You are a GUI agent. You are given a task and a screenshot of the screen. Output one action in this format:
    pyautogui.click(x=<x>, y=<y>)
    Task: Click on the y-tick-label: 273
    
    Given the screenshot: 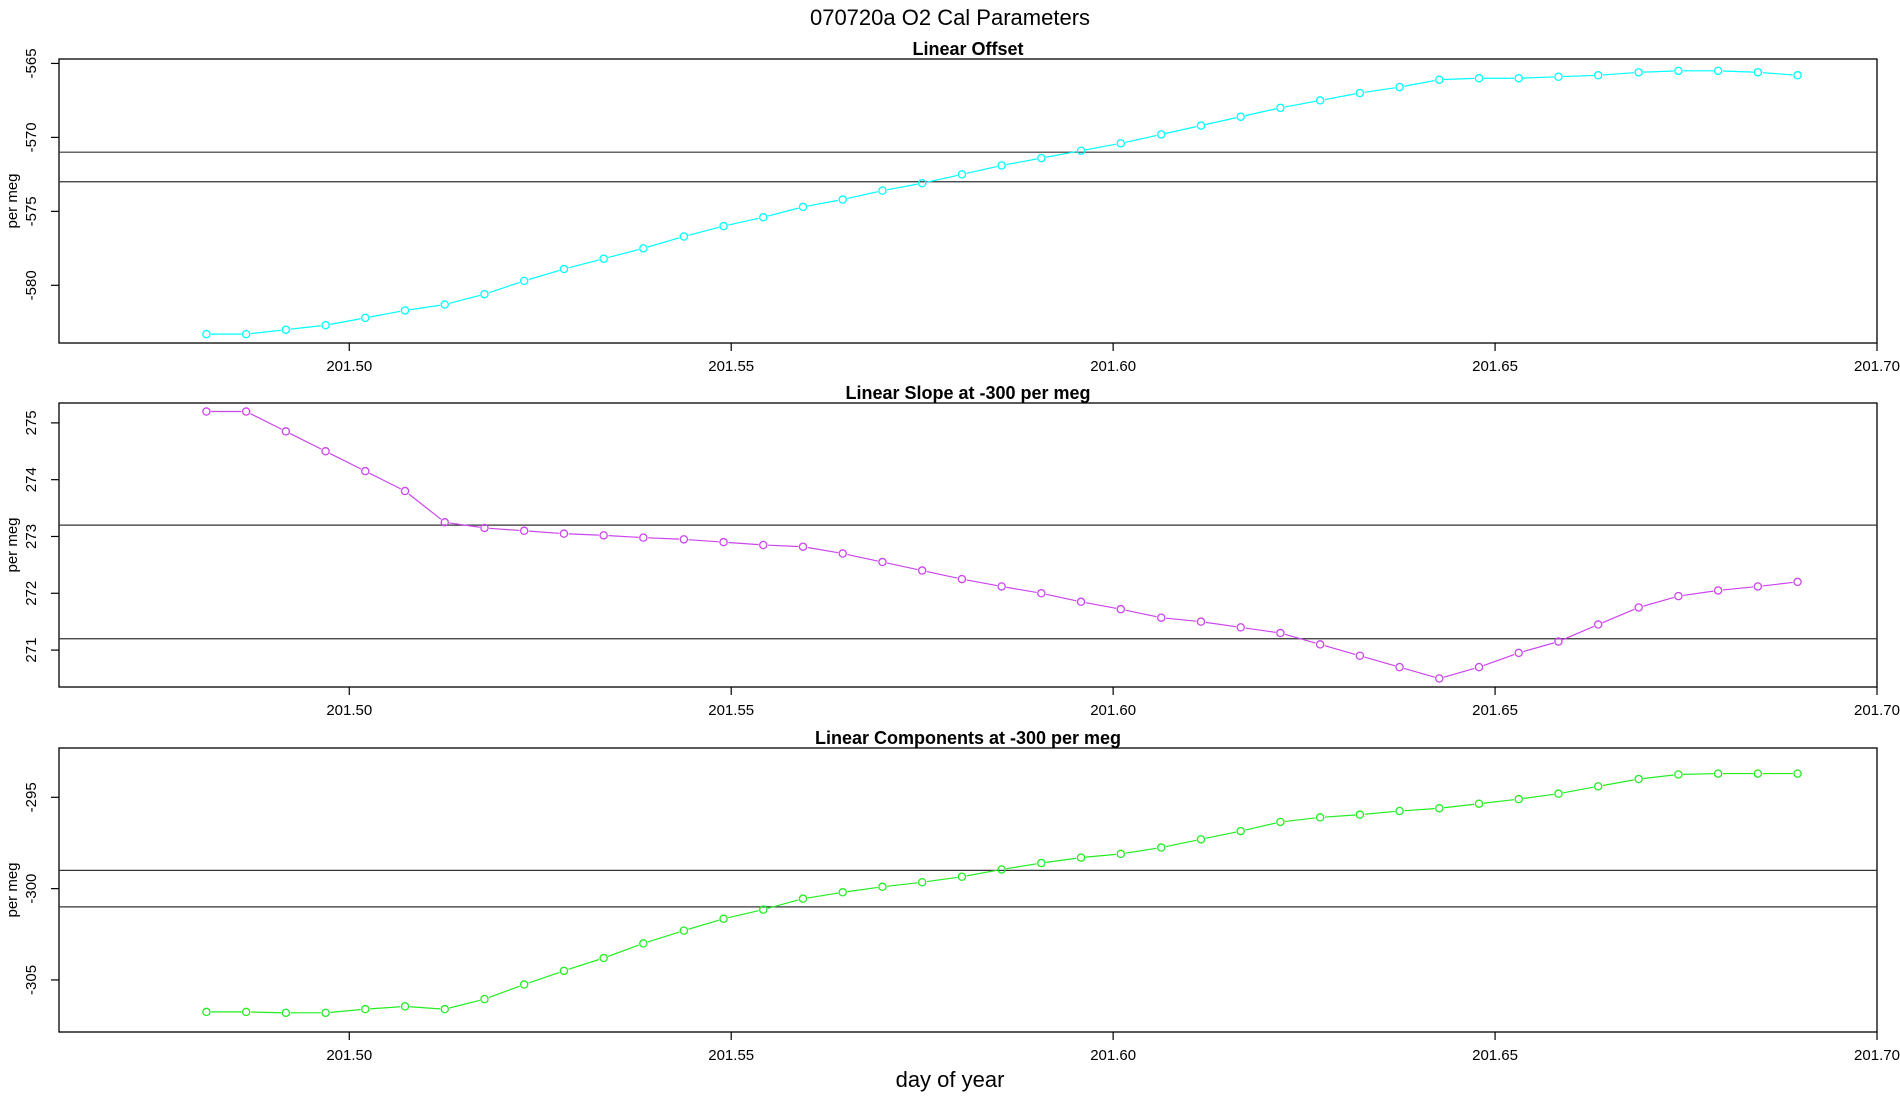 What is the action you would take?
    pyautogui.click(x=31, y=536)
    